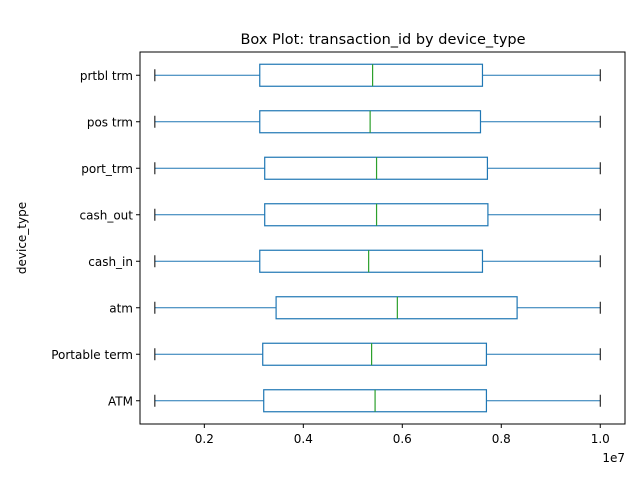  Describe the element at coordinates (110, 122) in the screenshot. I see `y-tick-label-pos-trm: pos trm` at that location.